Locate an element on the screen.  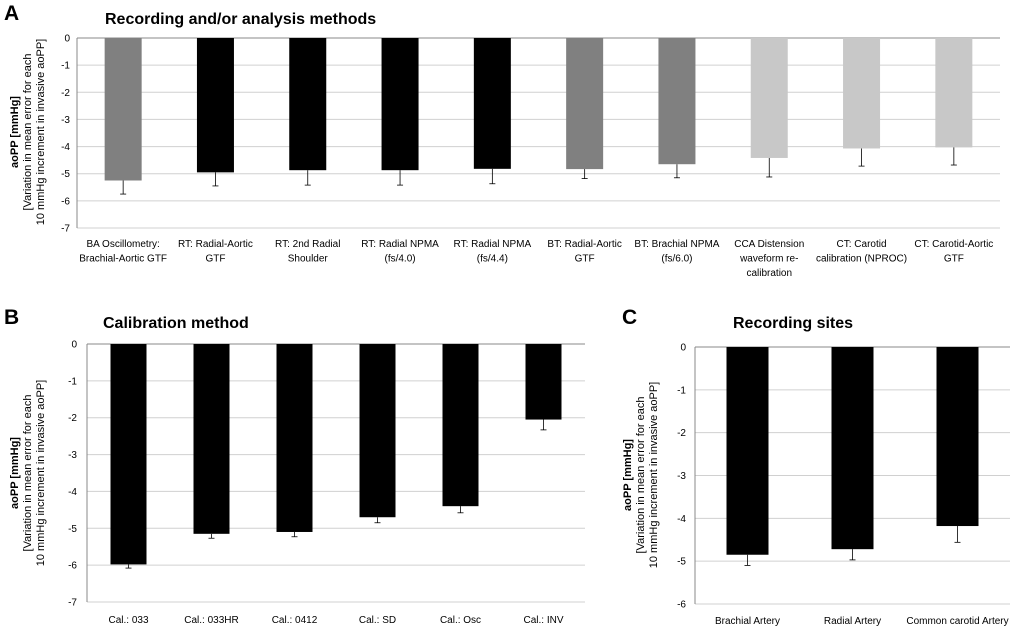
panel-a-y-tick-label: -7 is located at coordinates (65, 229).